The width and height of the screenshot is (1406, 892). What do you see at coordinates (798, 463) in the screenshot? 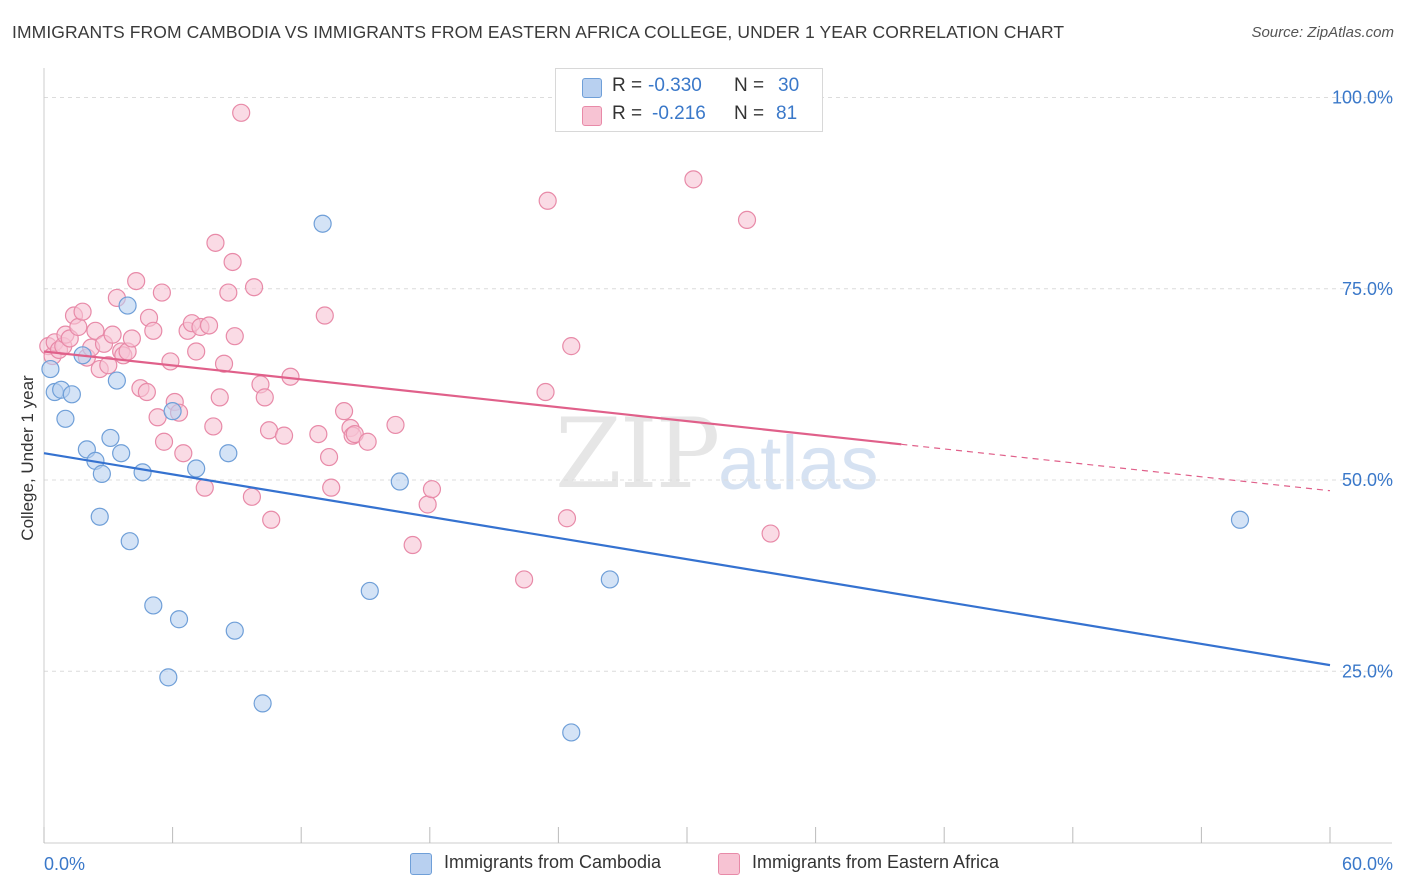
I see `watermark-atlas: atlas` at bounding box center [798, 463].